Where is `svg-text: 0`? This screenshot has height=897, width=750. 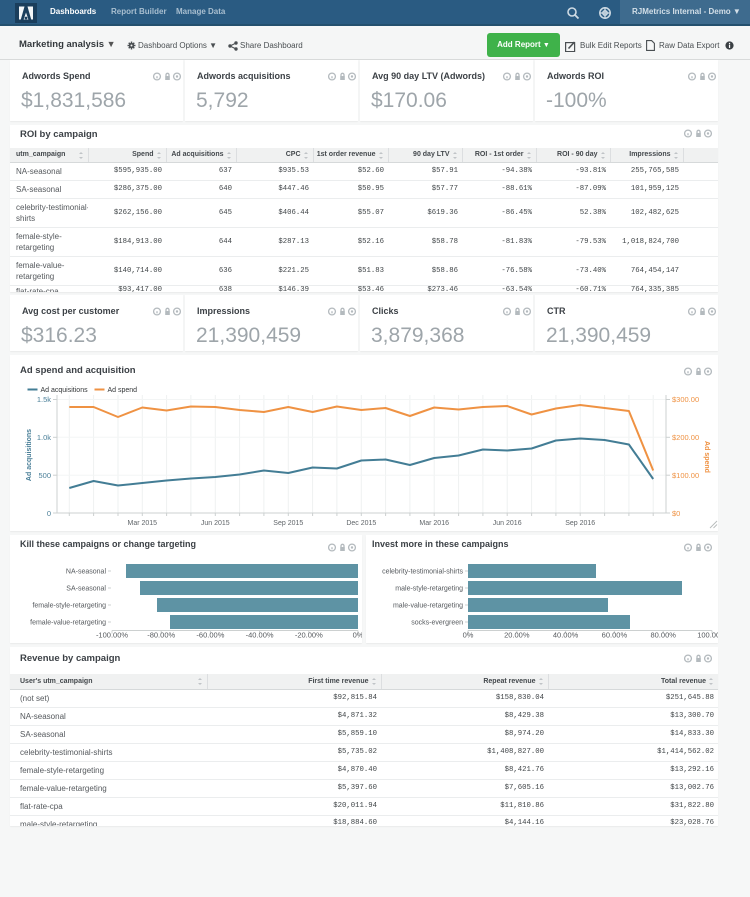 svg-text: 0 is located at coordinates (49, 513).